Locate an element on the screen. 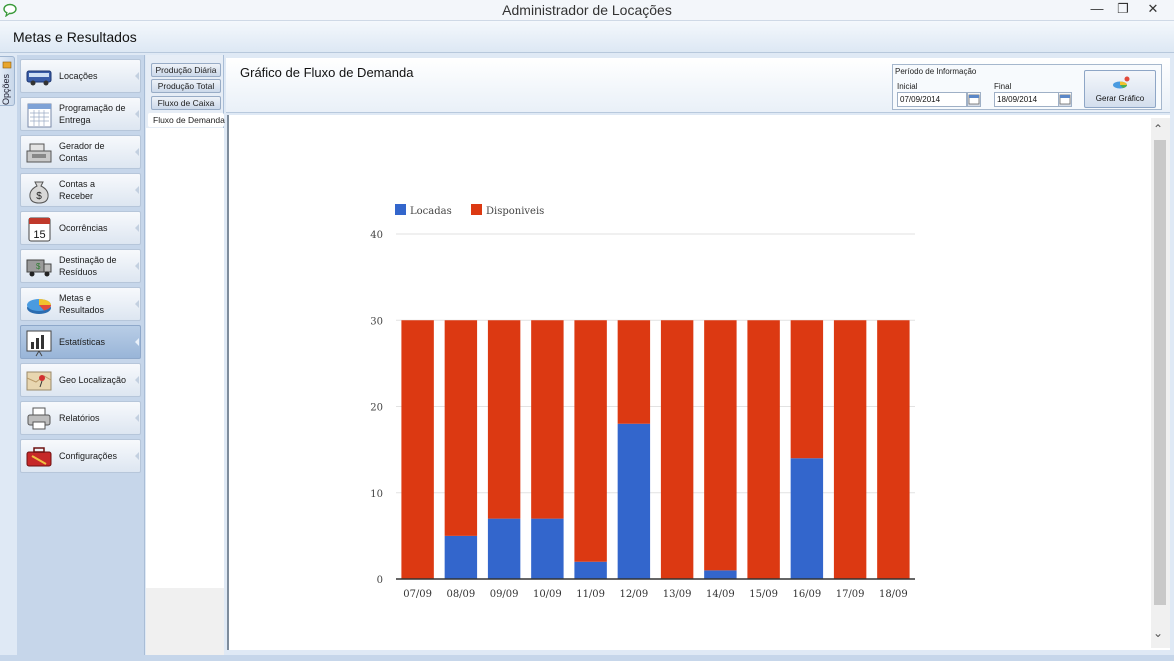 The width and height of the screenshot is (1174, 661). sidebar-item-label: Gerador de Contas is located at coordinates (82, 152).